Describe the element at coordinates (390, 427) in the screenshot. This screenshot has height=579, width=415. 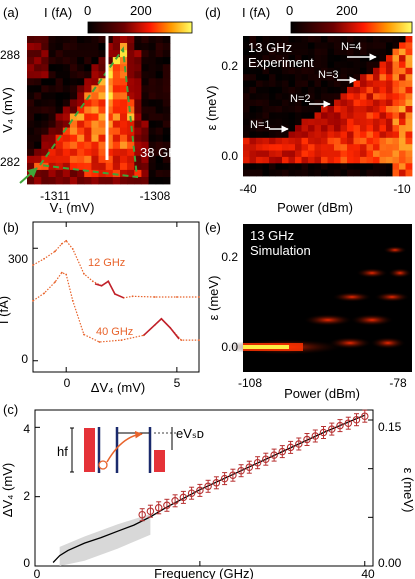
I see `panel-c-ytick-right-0.15: 0.15` at that location.